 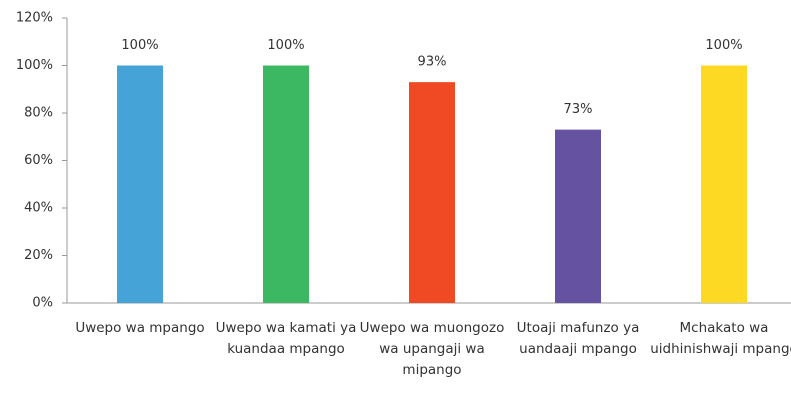 I want to click on x-tick-label: Utoaji mafunzo ya uandaaji mpango, so click(x=578, y=338).